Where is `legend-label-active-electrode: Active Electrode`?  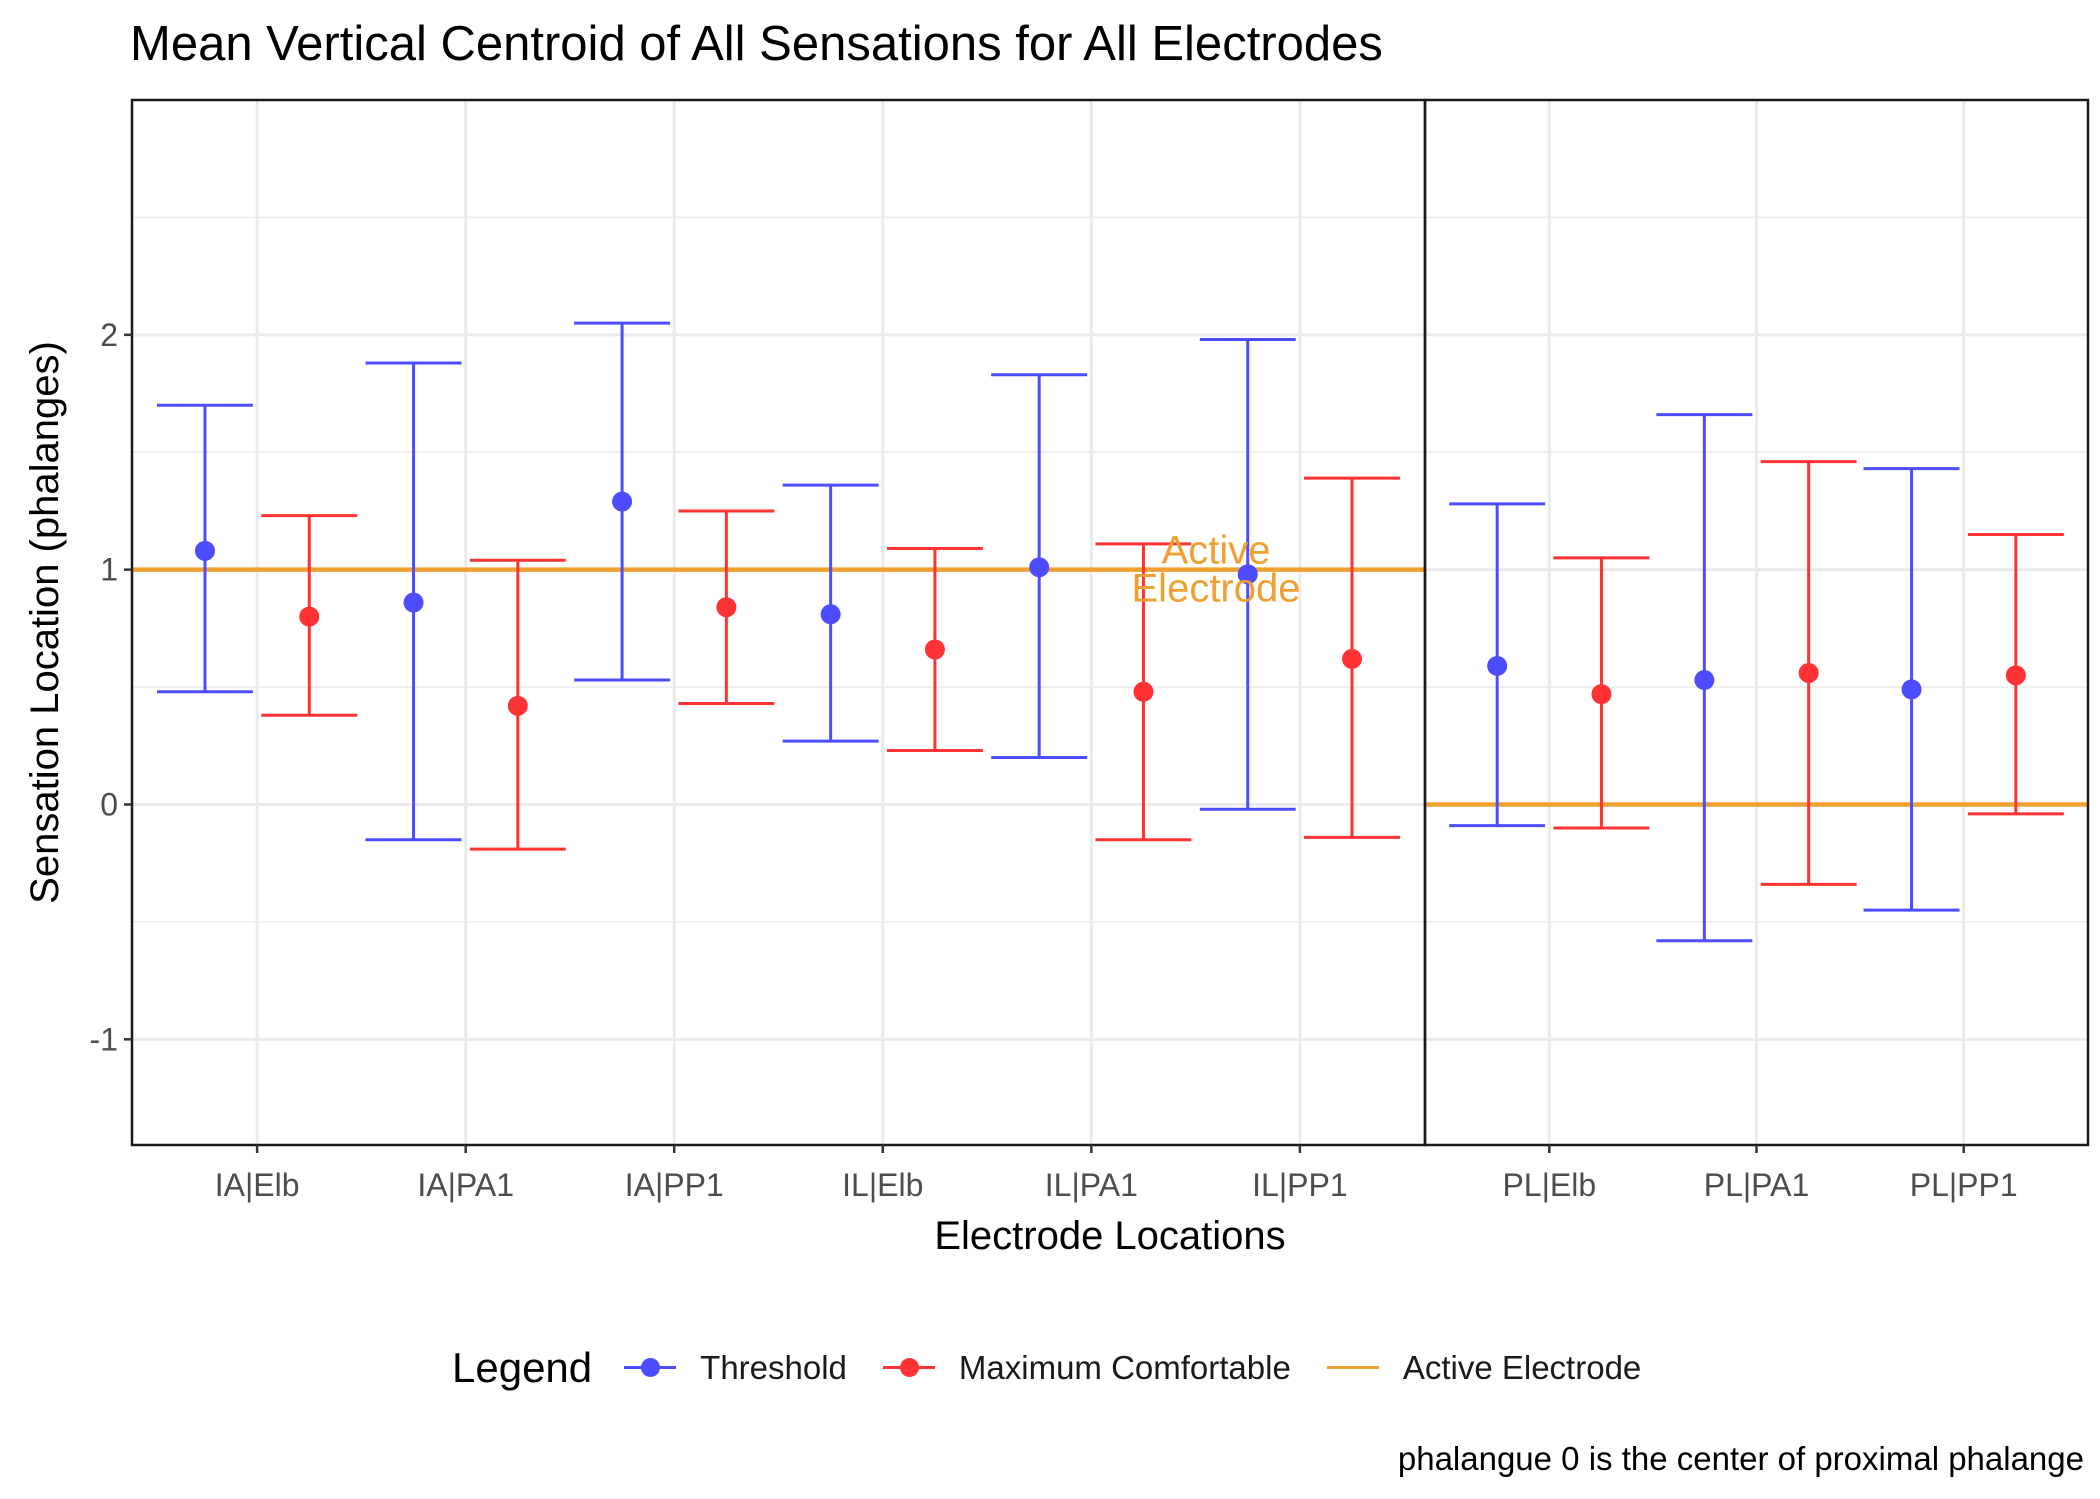
legend-label-active-electrode: Active Electrode is located at coordinates (1522, 1367).